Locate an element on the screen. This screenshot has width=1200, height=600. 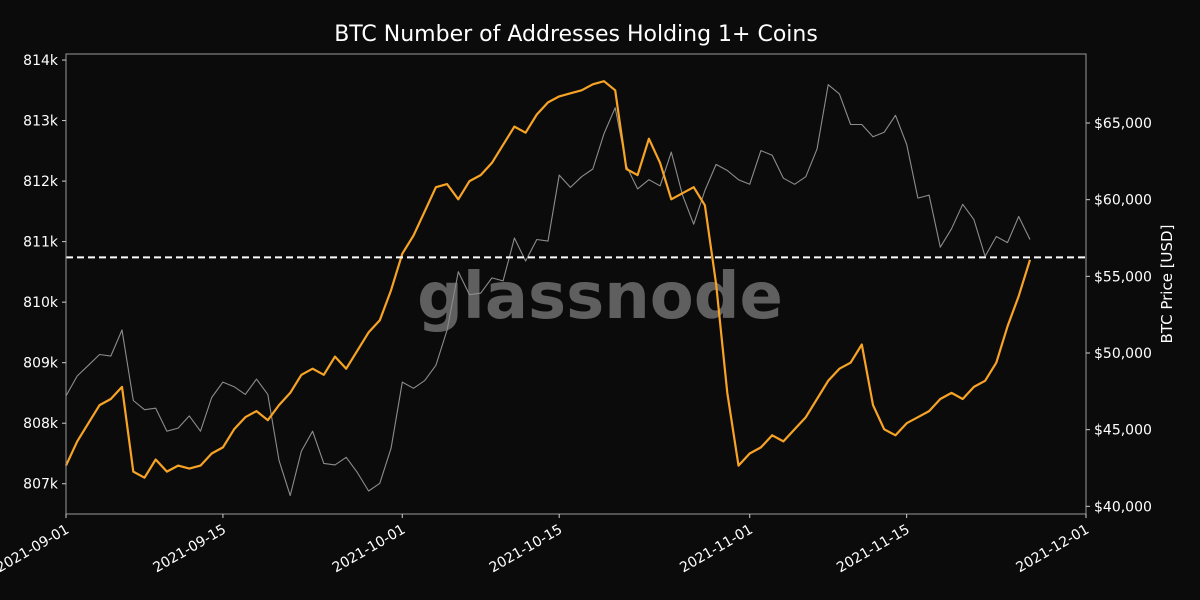
left-y-tick-label: 814k is located at coordinates (41, 61).